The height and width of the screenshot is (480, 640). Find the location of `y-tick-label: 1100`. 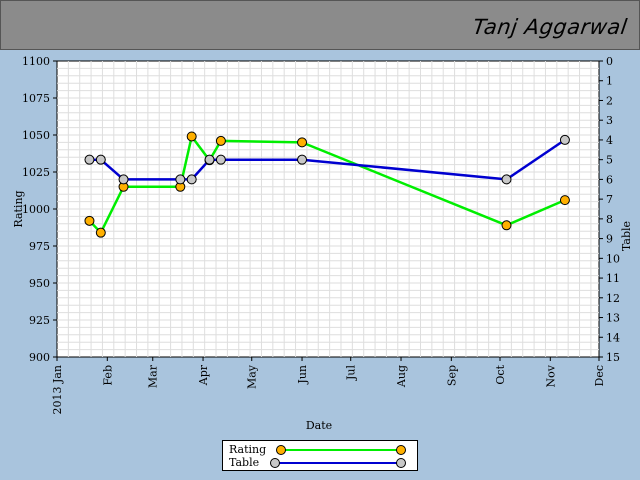

y-tick-label: 1100 is located at coordinates (36, 61).